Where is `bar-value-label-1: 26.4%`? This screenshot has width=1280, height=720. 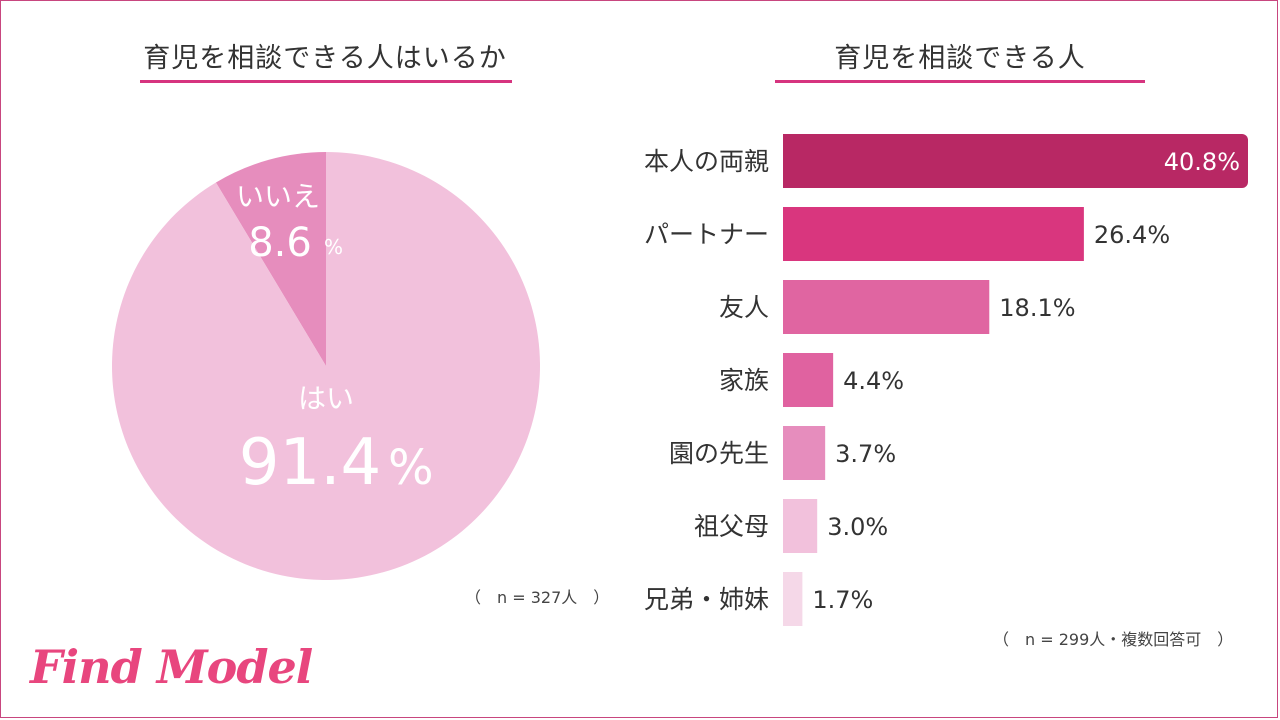
bar-value-label-1: 26.4% is located at coordinates (1132, 235).